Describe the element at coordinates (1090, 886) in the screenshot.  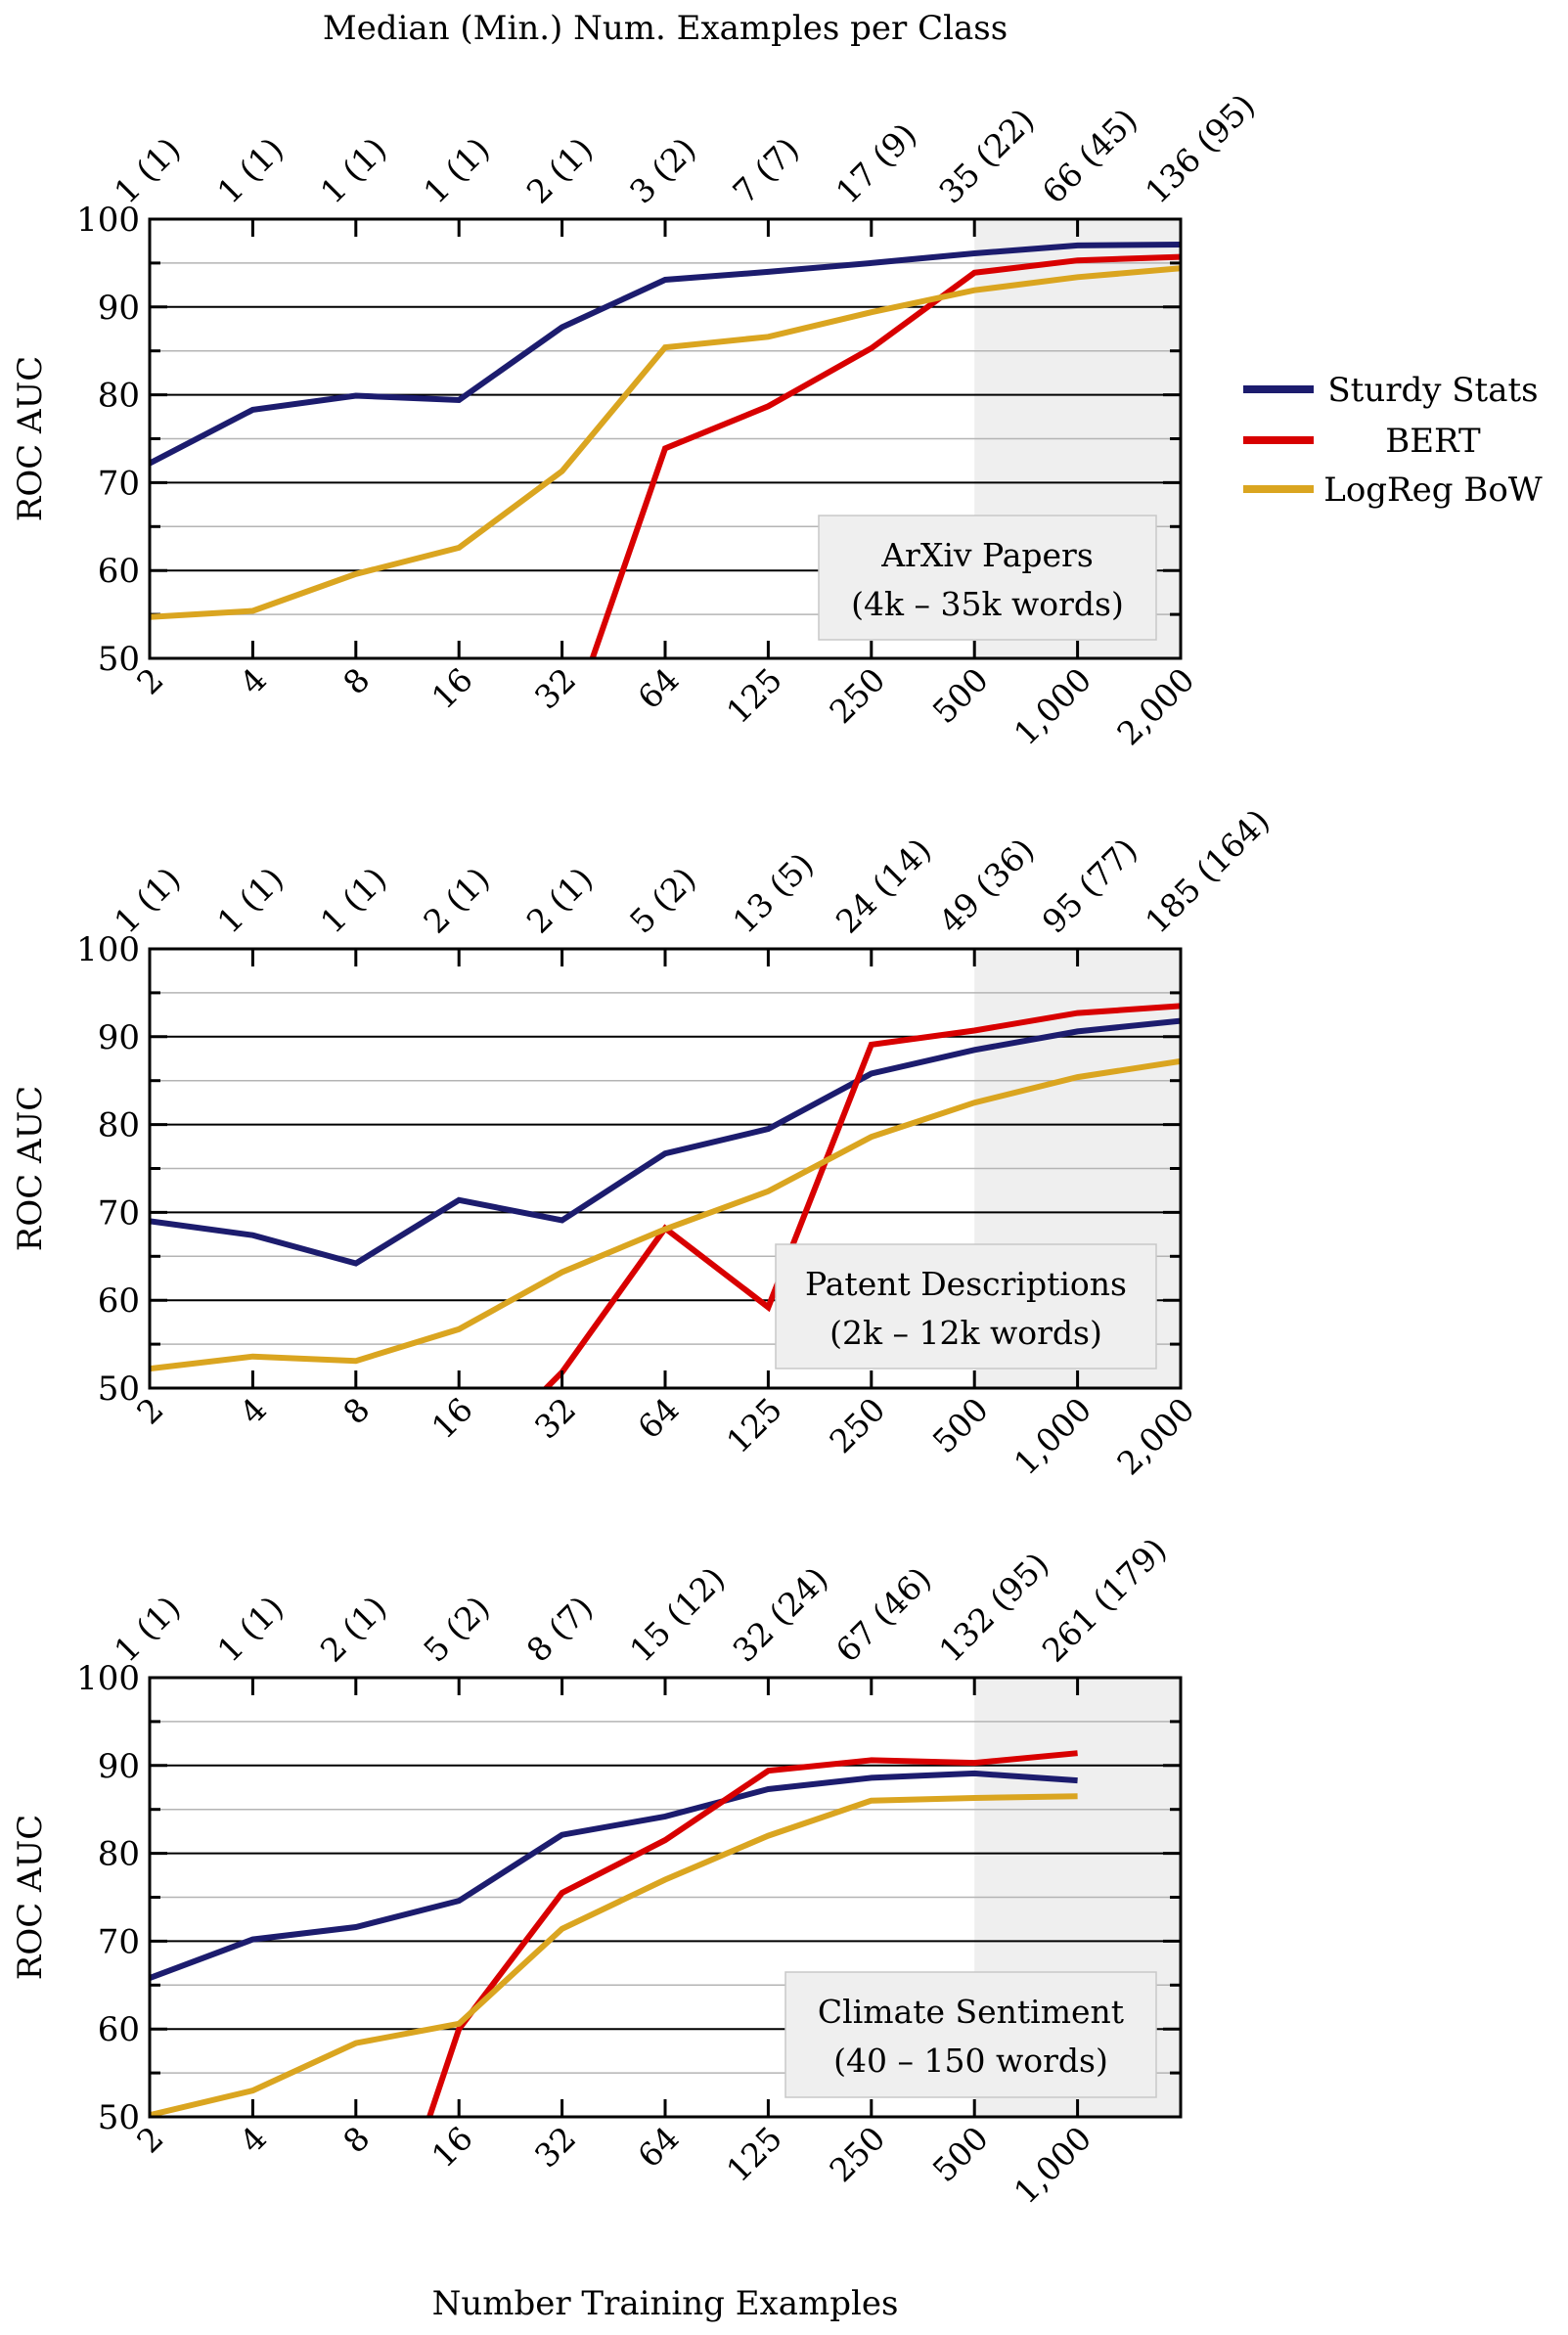
I see `top-tick-label: 95 (77)` at that location.